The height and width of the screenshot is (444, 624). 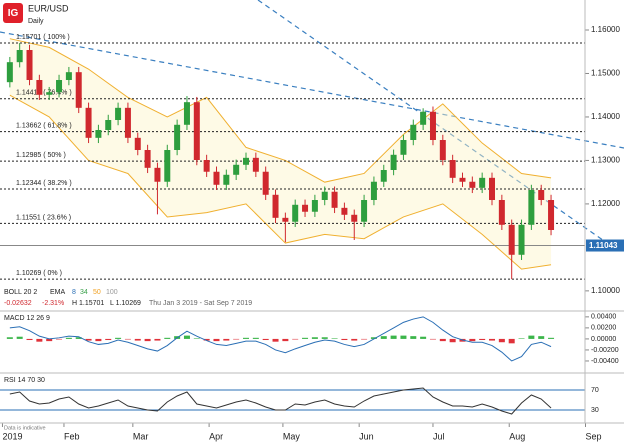 What do you see at coordinates (53, 303) in the screenshot?
I see `change-pct: -2.31%` at bounding box center [53, 303].